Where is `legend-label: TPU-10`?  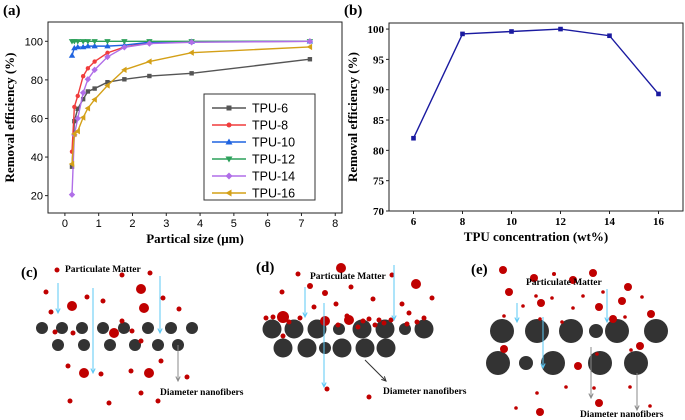
legend-label: TPU-10 is located at coordinates (273, 143).